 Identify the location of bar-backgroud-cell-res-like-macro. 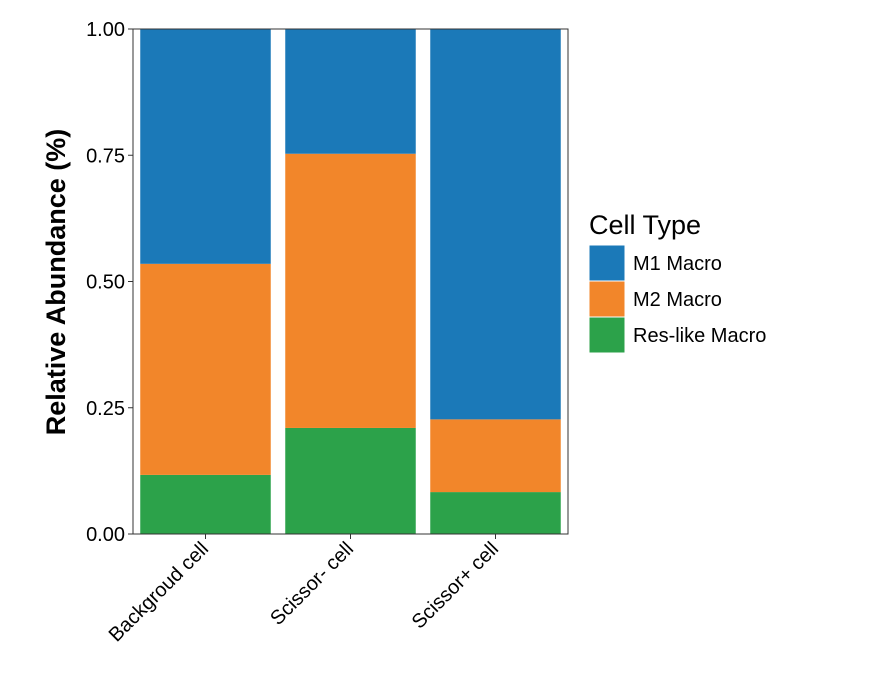
(205, 504).